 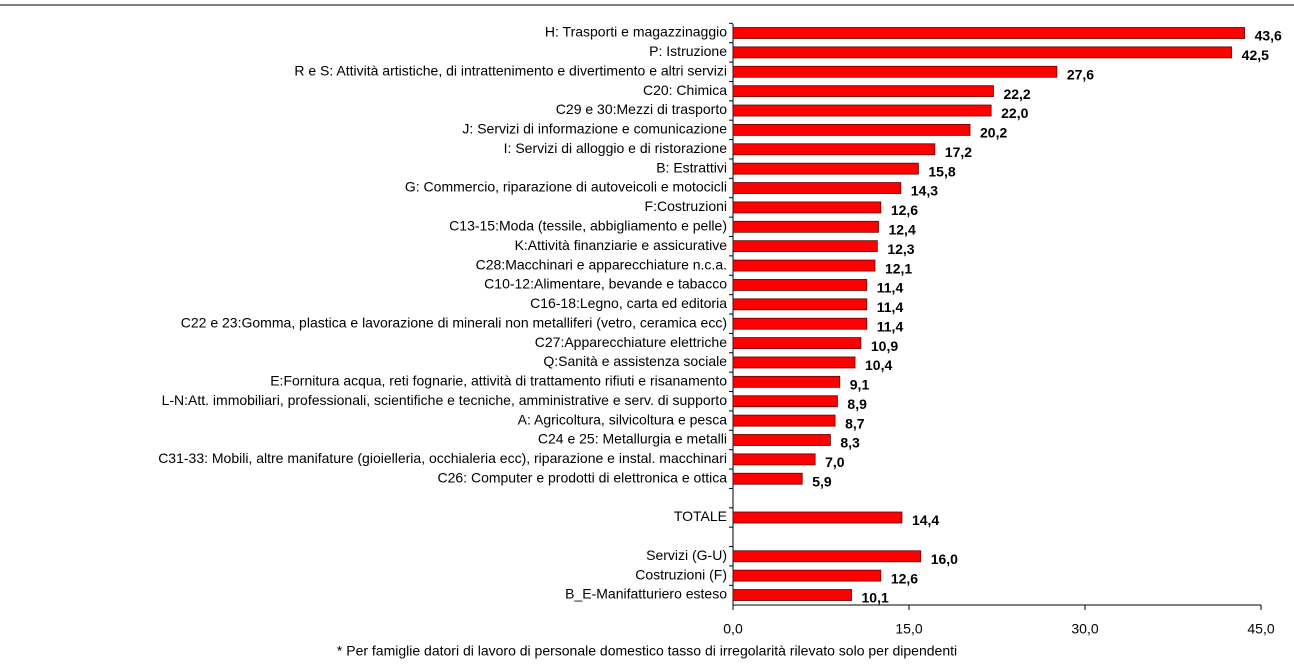 I want to click on value-label: 10,9, so click(x=884, y=346).